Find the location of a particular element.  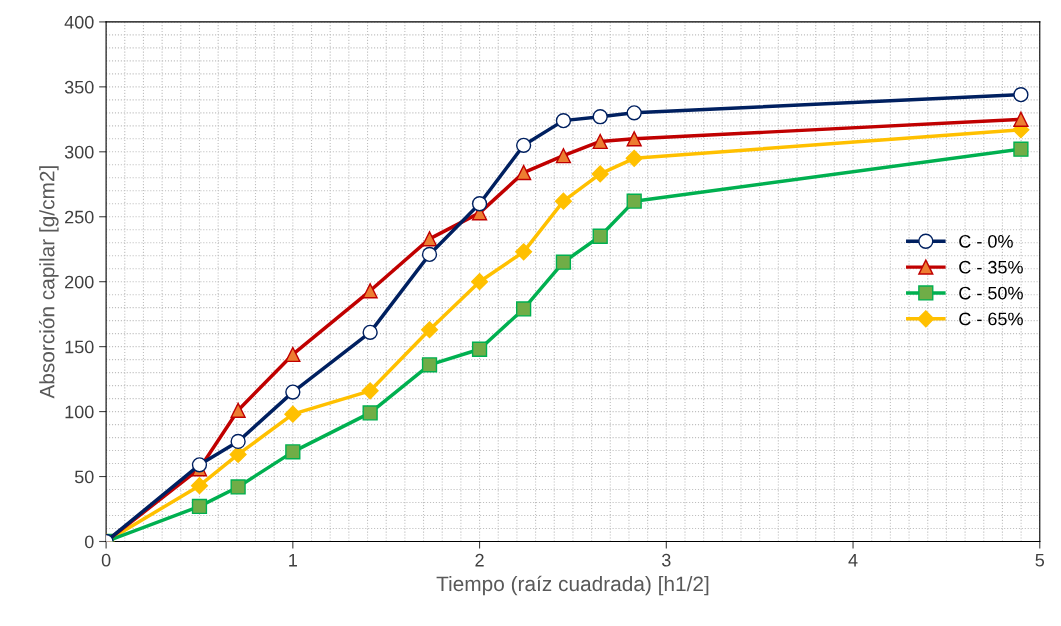

x-tick-label: 0 is located at coordinates (106, 560).